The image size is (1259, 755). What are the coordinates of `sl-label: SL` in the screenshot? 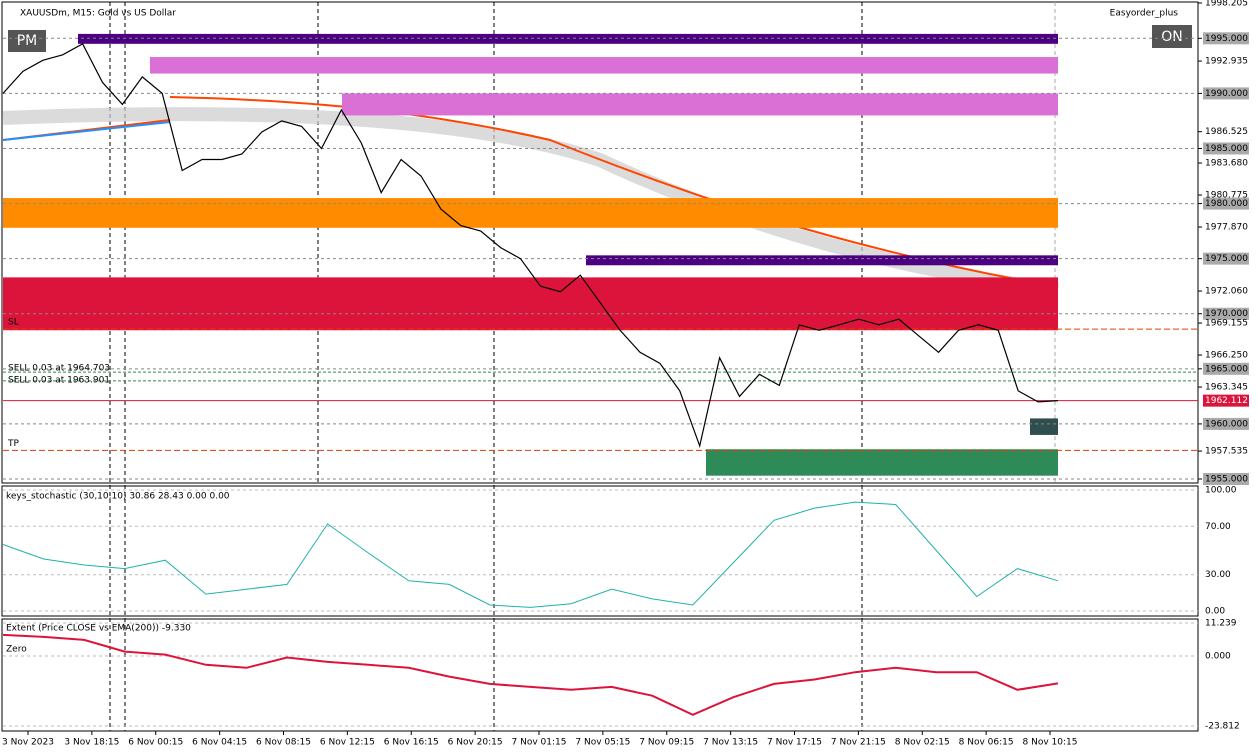 It's located at (13, 323).